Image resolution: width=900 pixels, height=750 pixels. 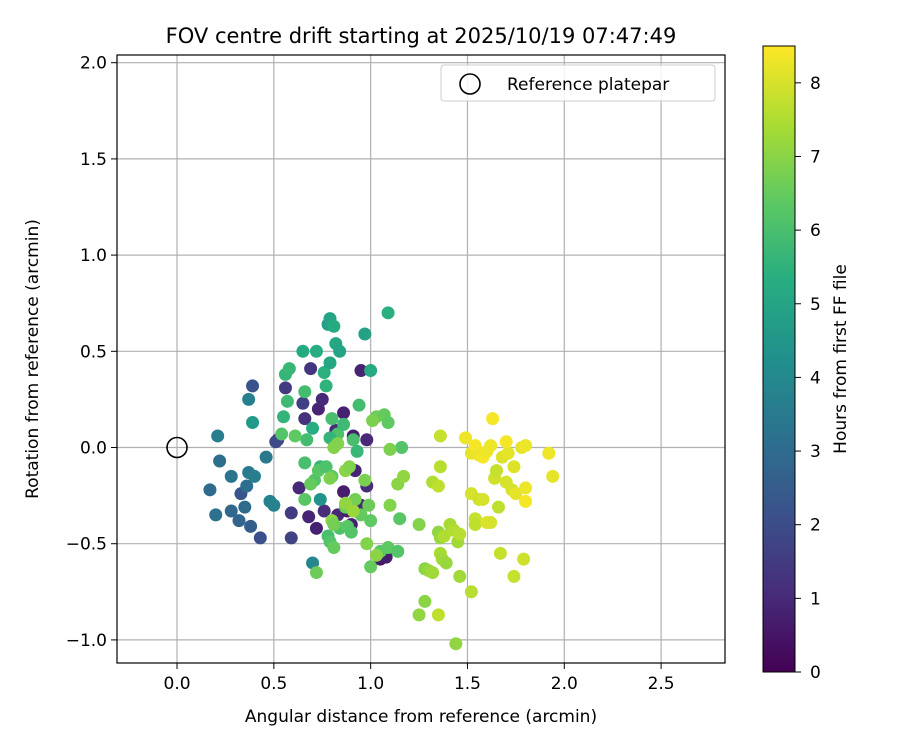 What do you see at coordinates (177, 684) in the screenshot?
I see `x-tick-label: 0.0` at bounding box center [177, 684].